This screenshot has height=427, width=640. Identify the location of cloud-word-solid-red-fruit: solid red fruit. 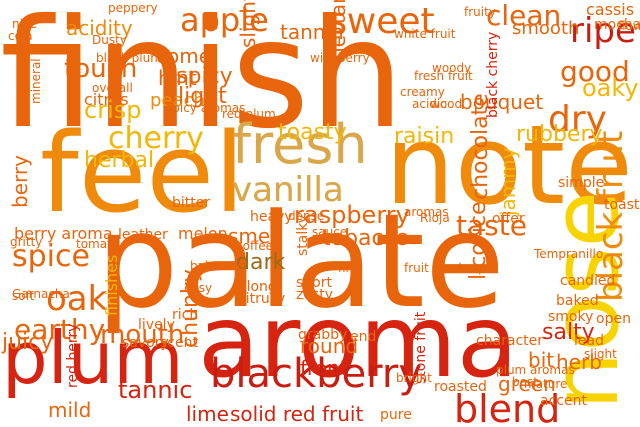
(297, 414).